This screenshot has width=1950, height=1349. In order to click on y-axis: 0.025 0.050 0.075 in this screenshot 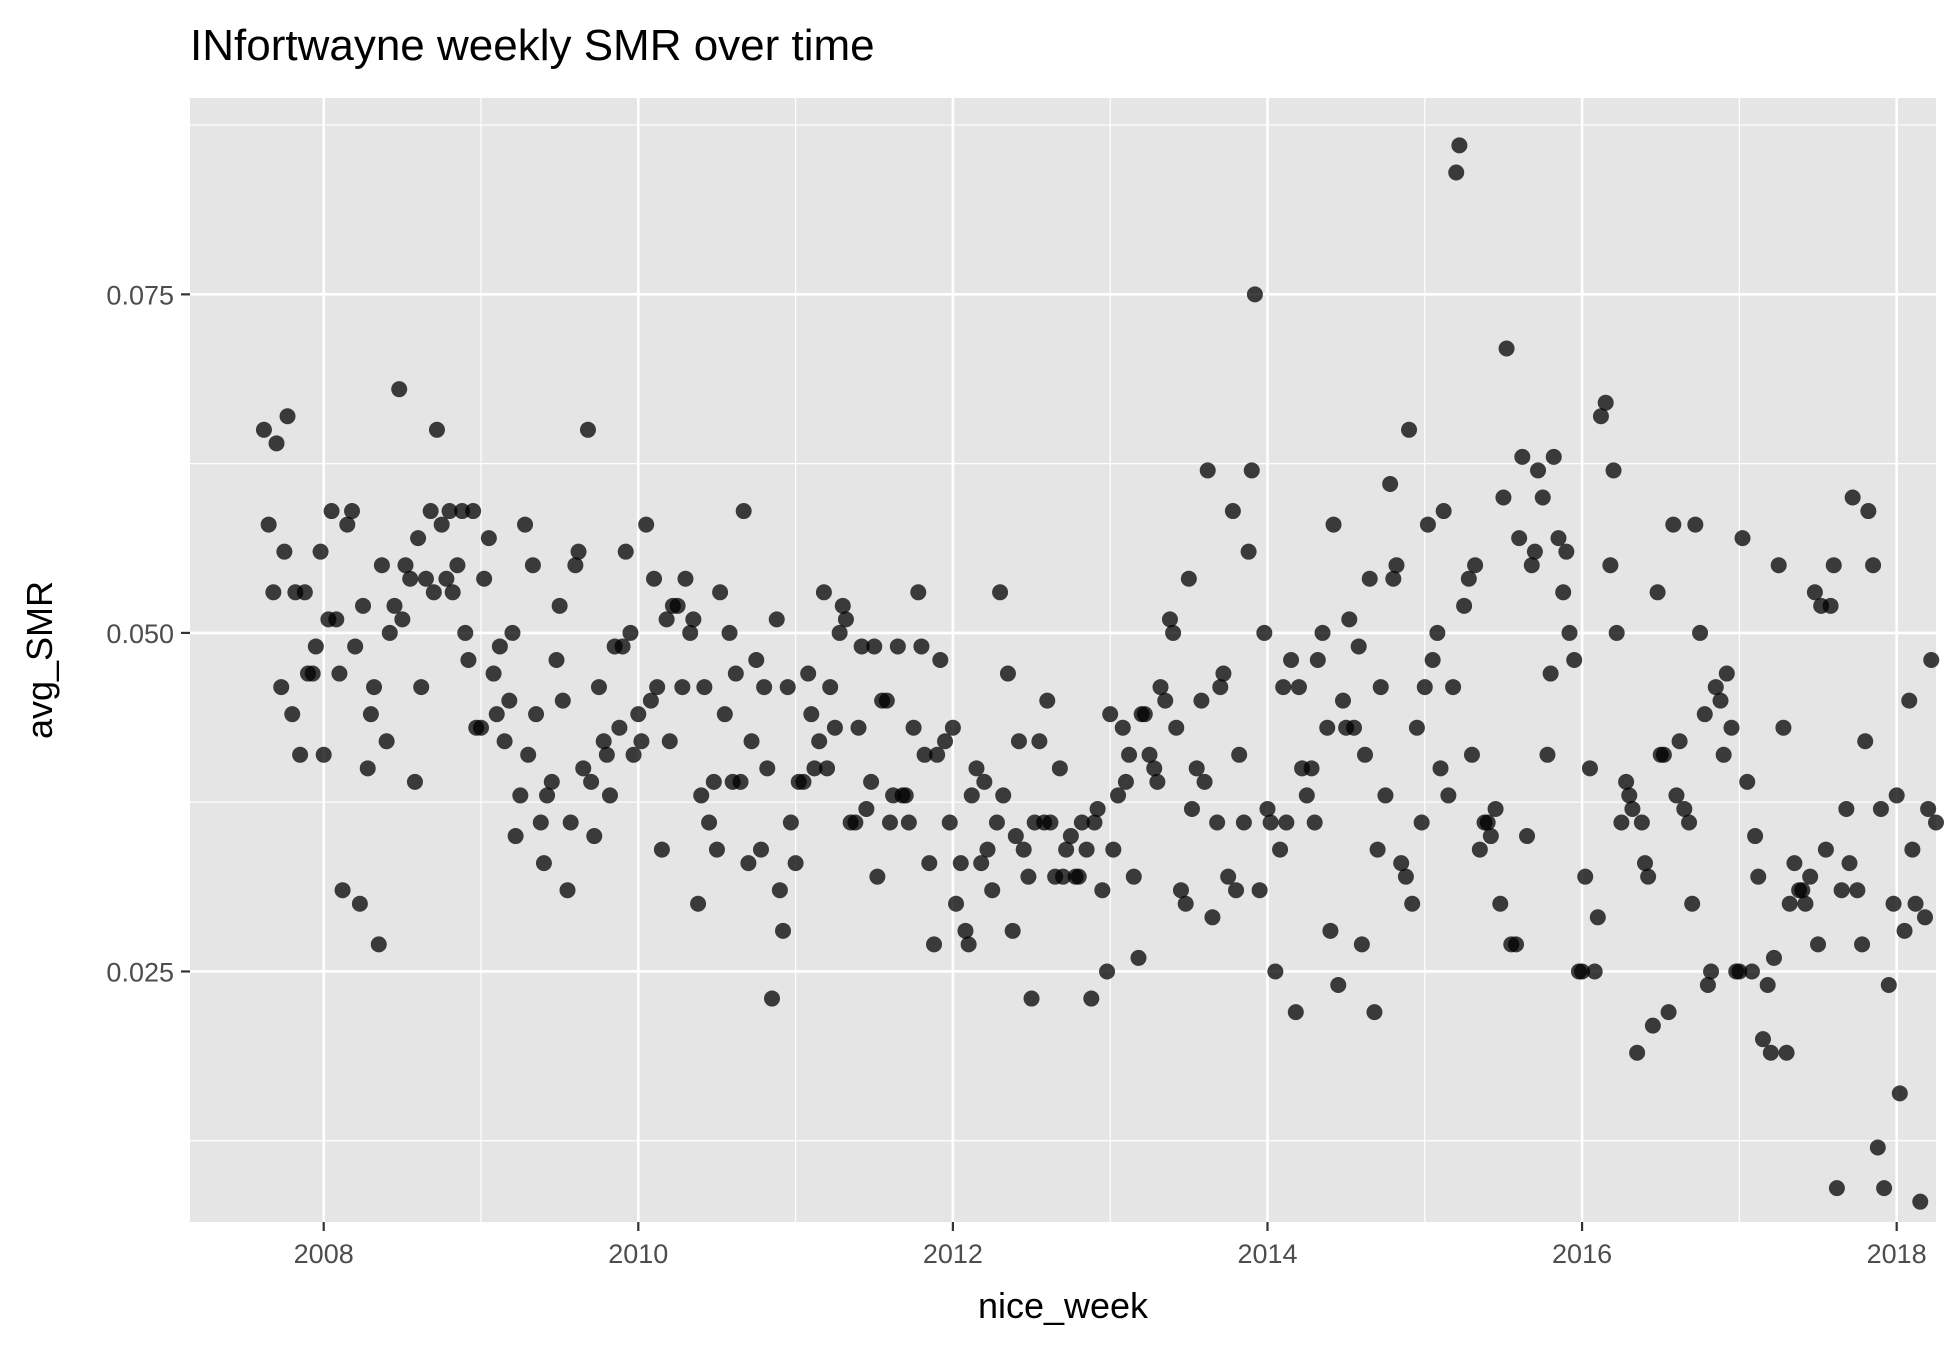, I will do `click(148, 633)`.